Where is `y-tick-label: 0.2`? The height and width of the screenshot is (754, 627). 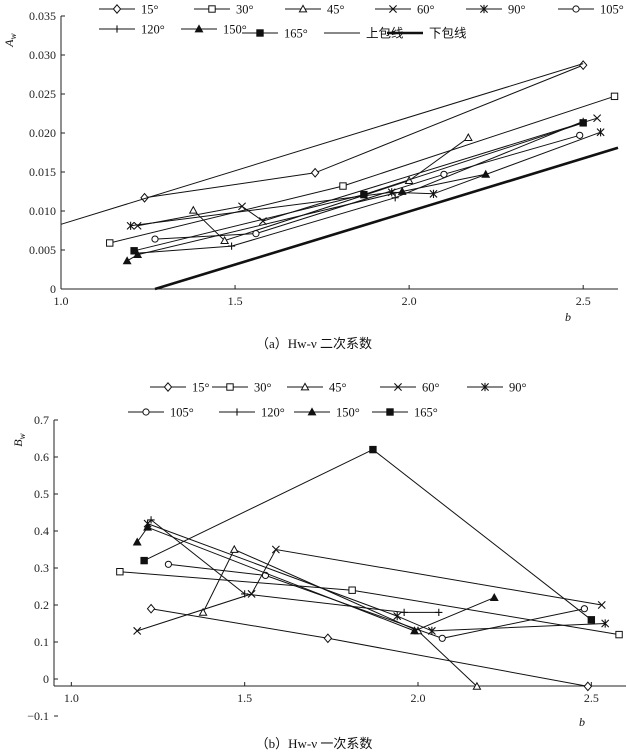 y-tick-label: 0.2 is located at coordinates (41, 605).